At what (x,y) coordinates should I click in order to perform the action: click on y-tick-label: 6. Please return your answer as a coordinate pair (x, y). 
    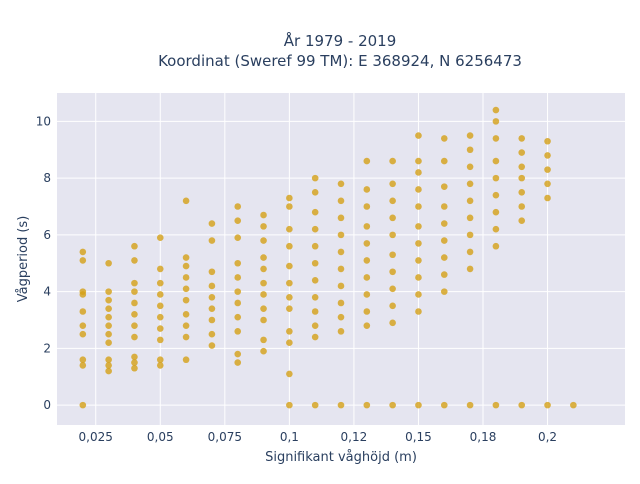
    Looking at the image, I should click on (47, 235).